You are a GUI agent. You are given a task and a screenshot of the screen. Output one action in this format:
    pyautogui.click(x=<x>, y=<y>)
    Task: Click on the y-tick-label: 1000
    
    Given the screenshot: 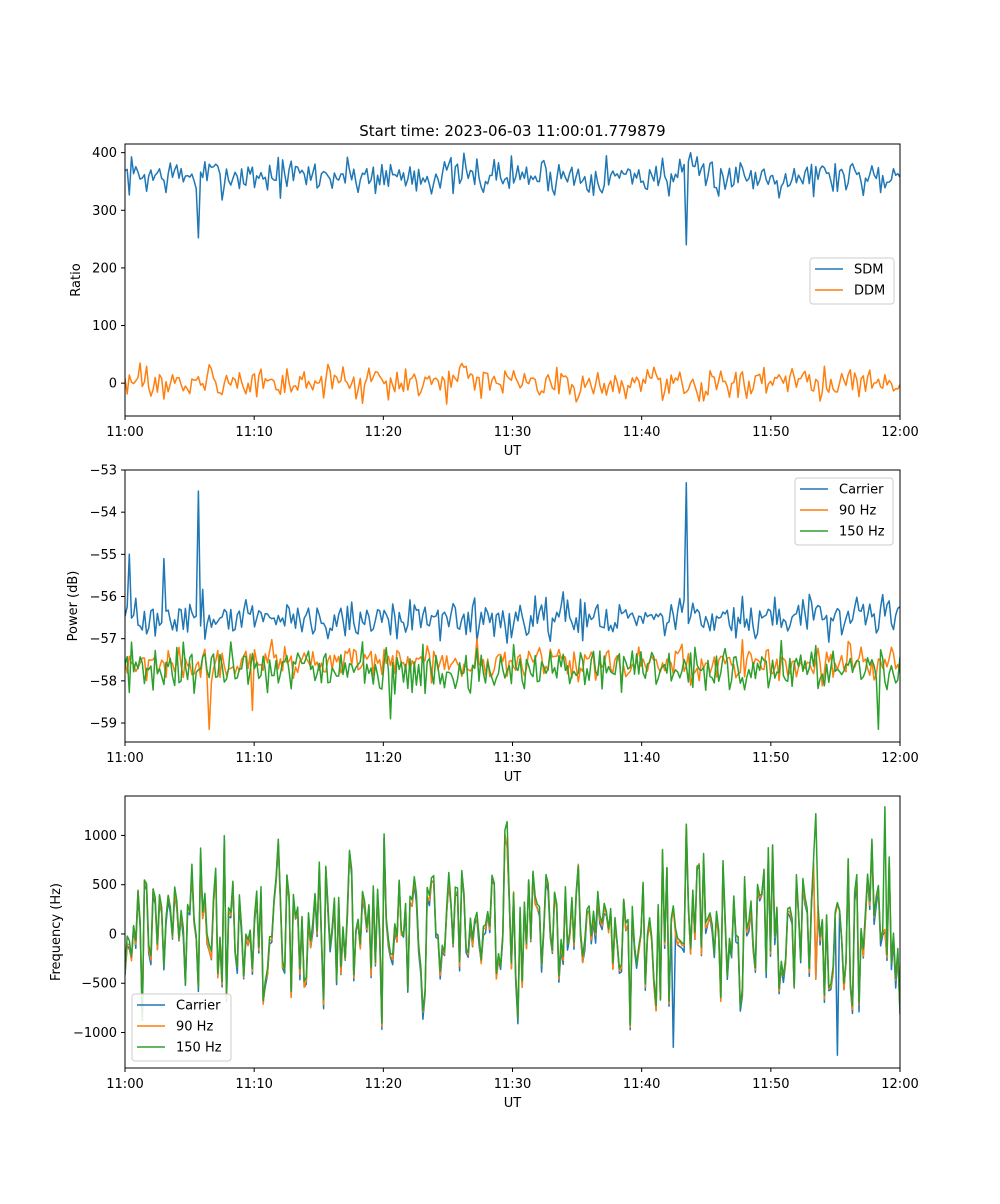 What is the action you would take?
    pyautogui.click(x=100, y=836)
    